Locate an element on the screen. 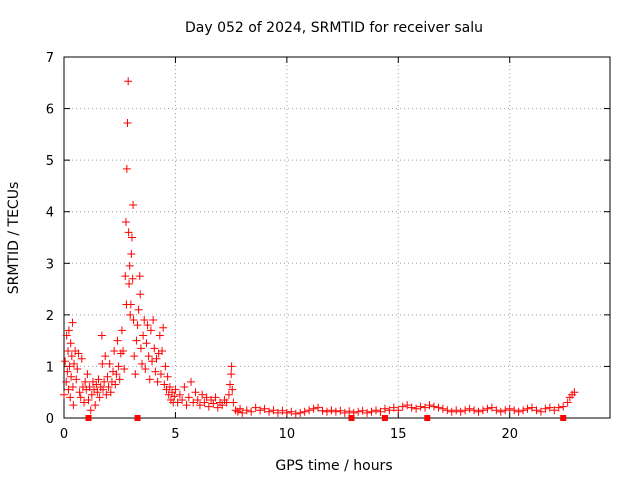  x-tick-label: 20 is located at coordinates (509, 434).